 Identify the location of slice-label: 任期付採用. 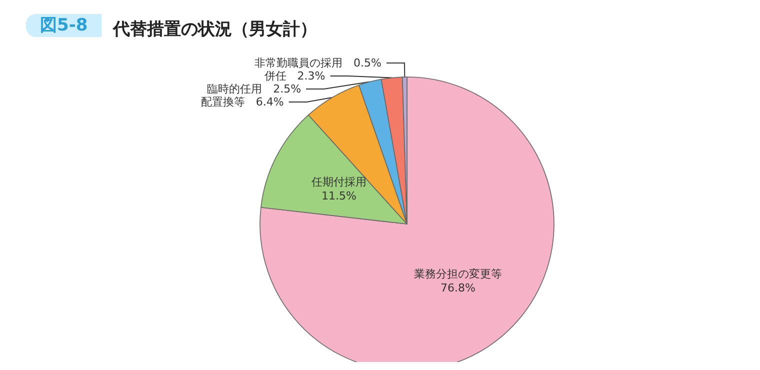
(338, 182).